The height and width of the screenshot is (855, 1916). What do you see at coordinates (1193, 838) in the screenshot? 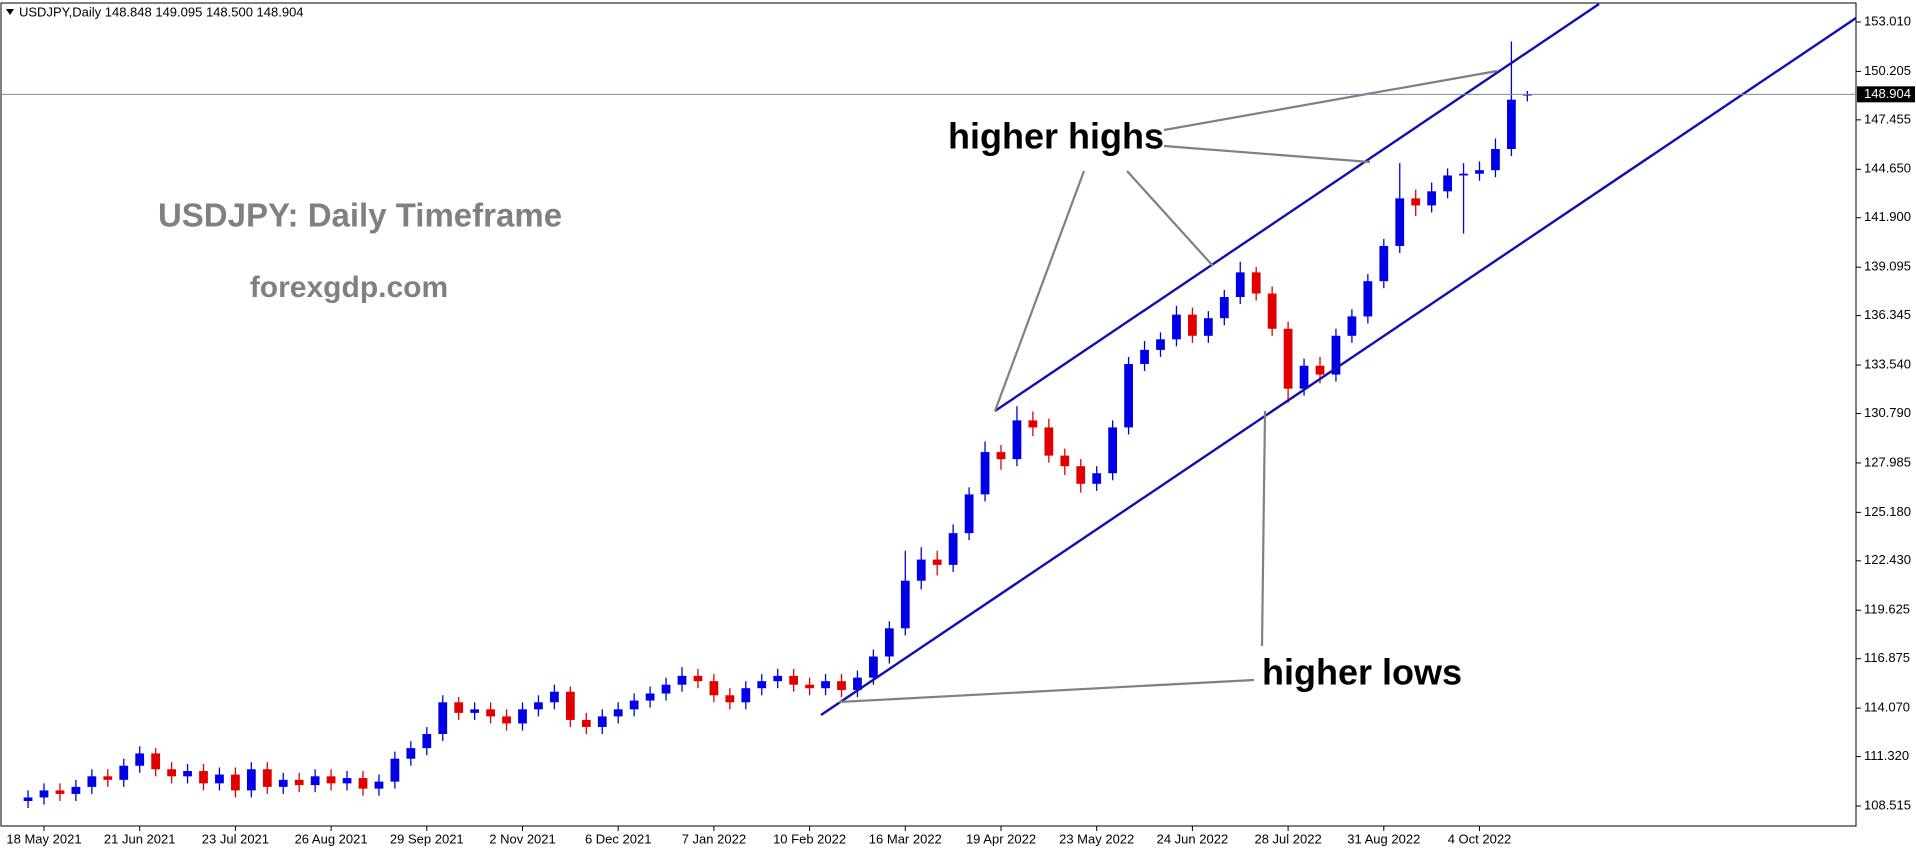
I see `x-tick-label: 24 Jun 2022` at bounding box center [1193, 838].